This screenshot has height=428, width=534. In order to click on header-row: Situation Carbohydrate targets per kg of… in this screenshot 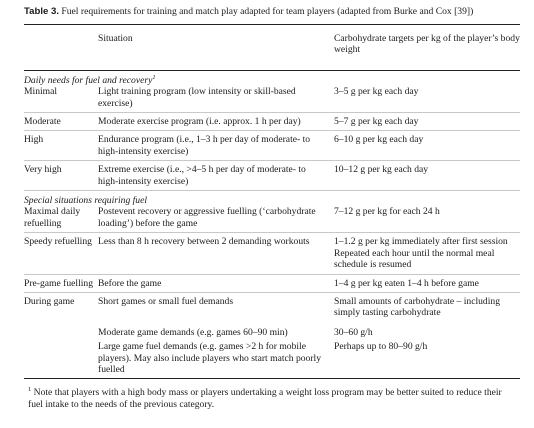, I will do `click(272, 47)`.